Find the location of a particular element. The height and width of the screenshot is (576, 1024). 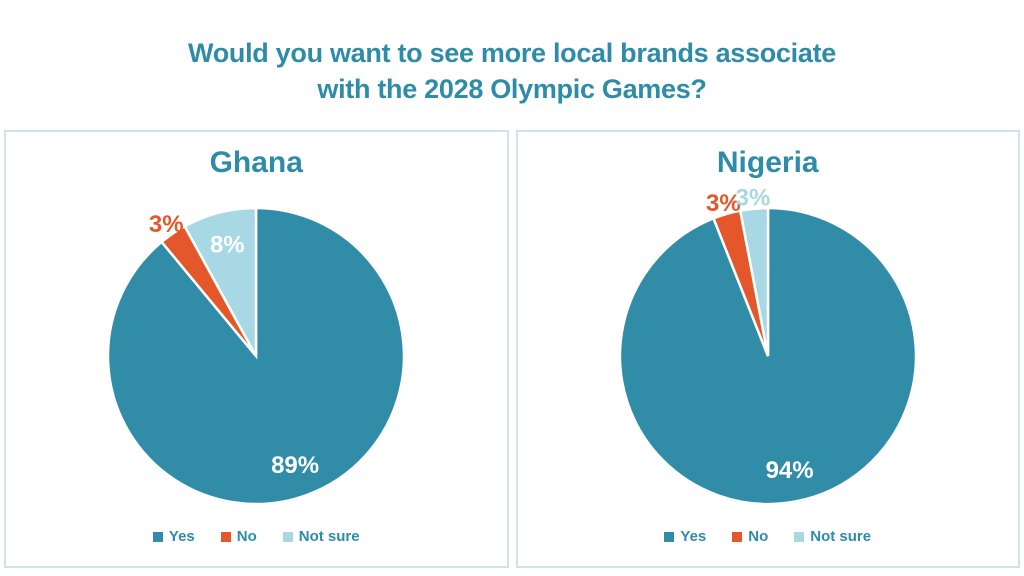

chart-title-nigeria: Nigeria is located at coordinates (767, 162).